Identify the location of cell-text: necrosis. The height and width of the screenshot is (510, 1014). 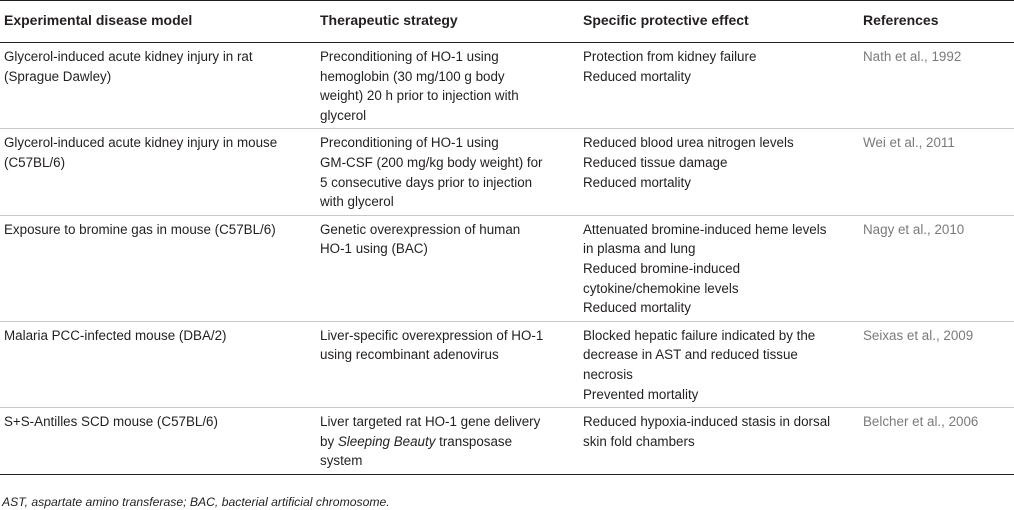
(608, 374).